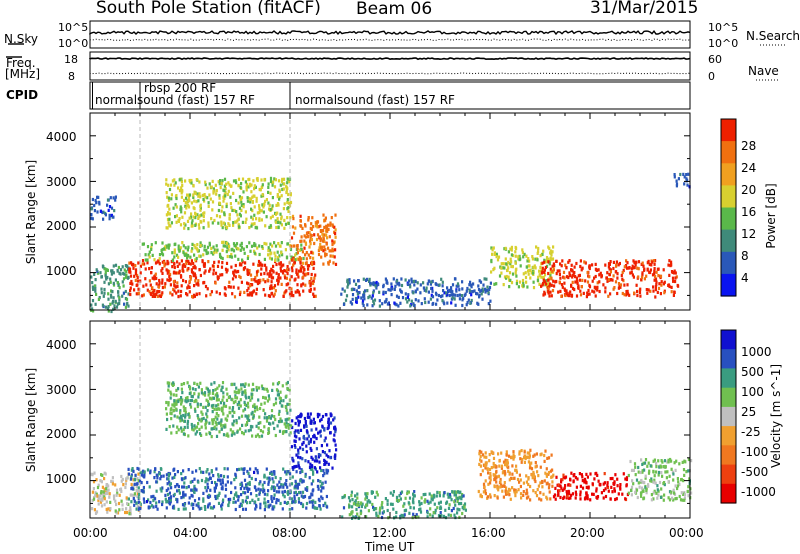 The height and width of the screenshot is (554, 800). I want to click on velocity-colorbar-swatch, so click(728, 436).